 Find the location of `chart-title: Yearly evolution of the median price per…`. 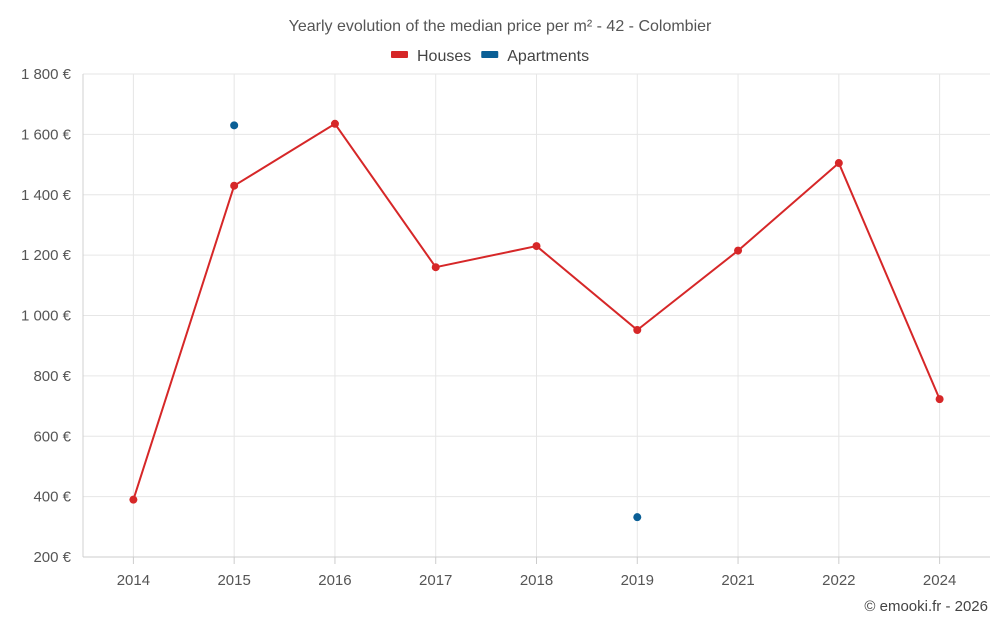

chart-title: Yearly evolution of the median price per… is located at coordinates (500, 26).